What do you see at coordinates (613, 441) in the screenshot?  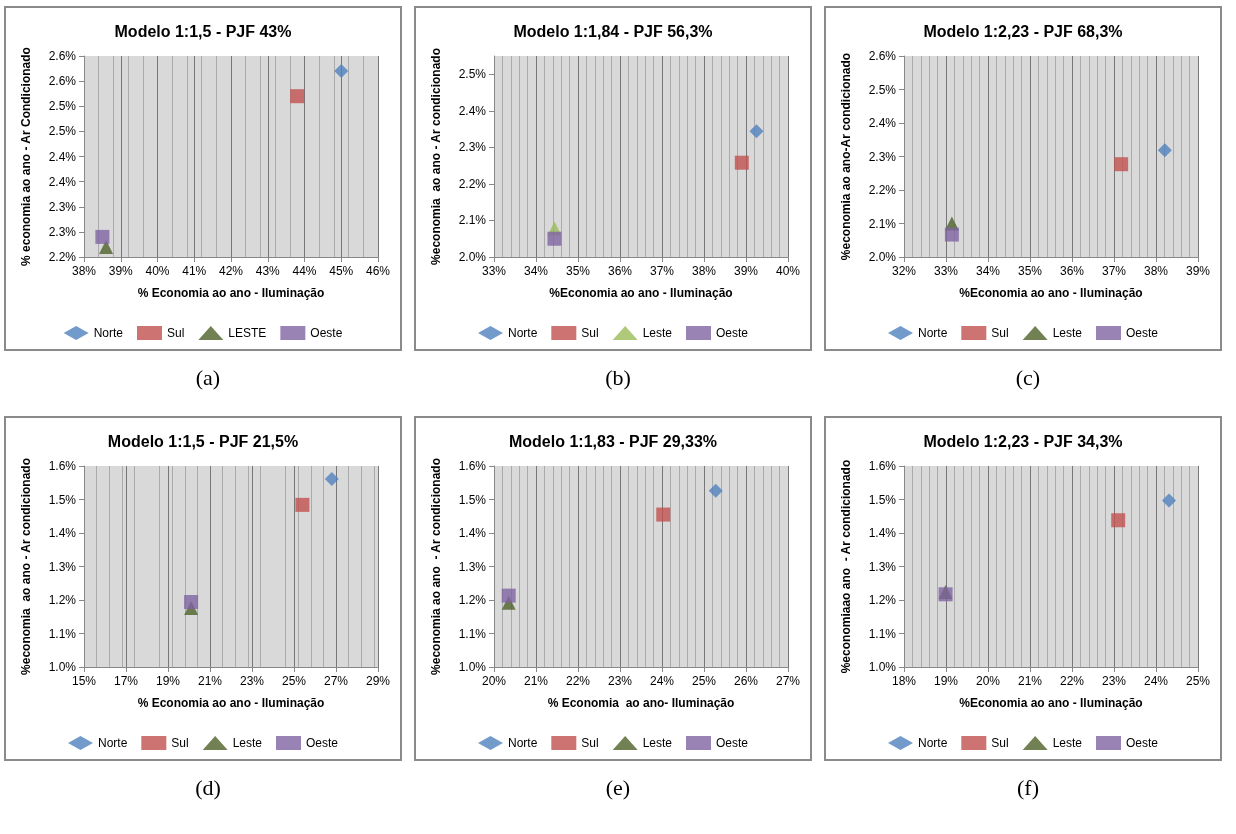 I see `chart-title: Modelo 1:1,83 - PJF 29,33%` at bounding box center [613, 441].